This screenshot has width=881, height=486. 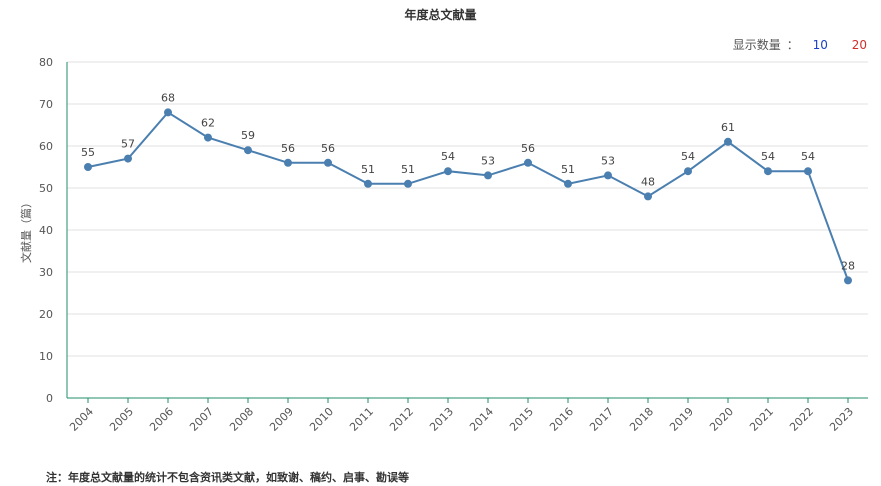 I want to click on x-tick-label: 2023, so click(x=841, y=419).